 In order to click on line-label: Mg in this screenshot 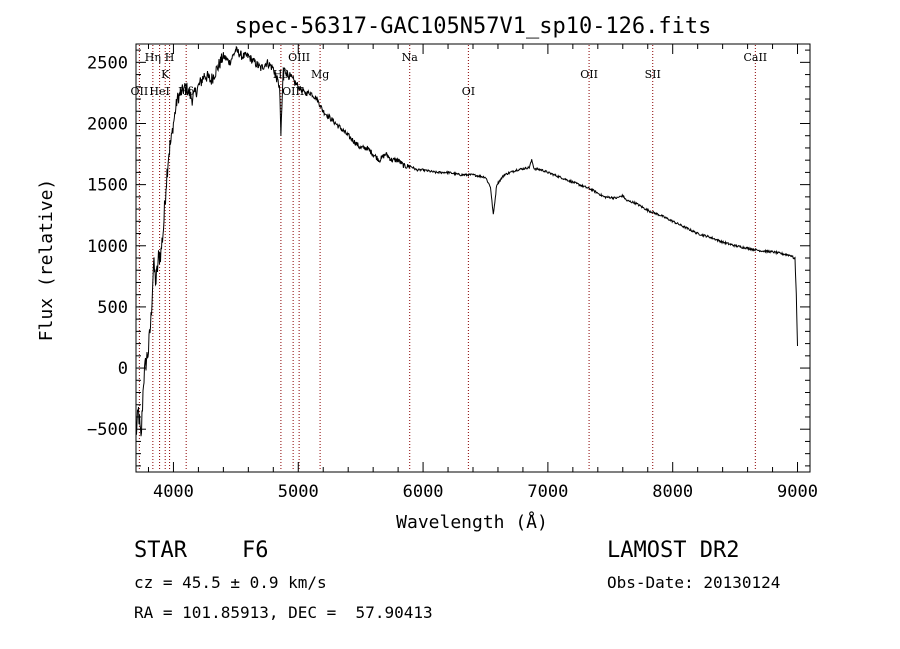, I will do `click(320, 74)`.